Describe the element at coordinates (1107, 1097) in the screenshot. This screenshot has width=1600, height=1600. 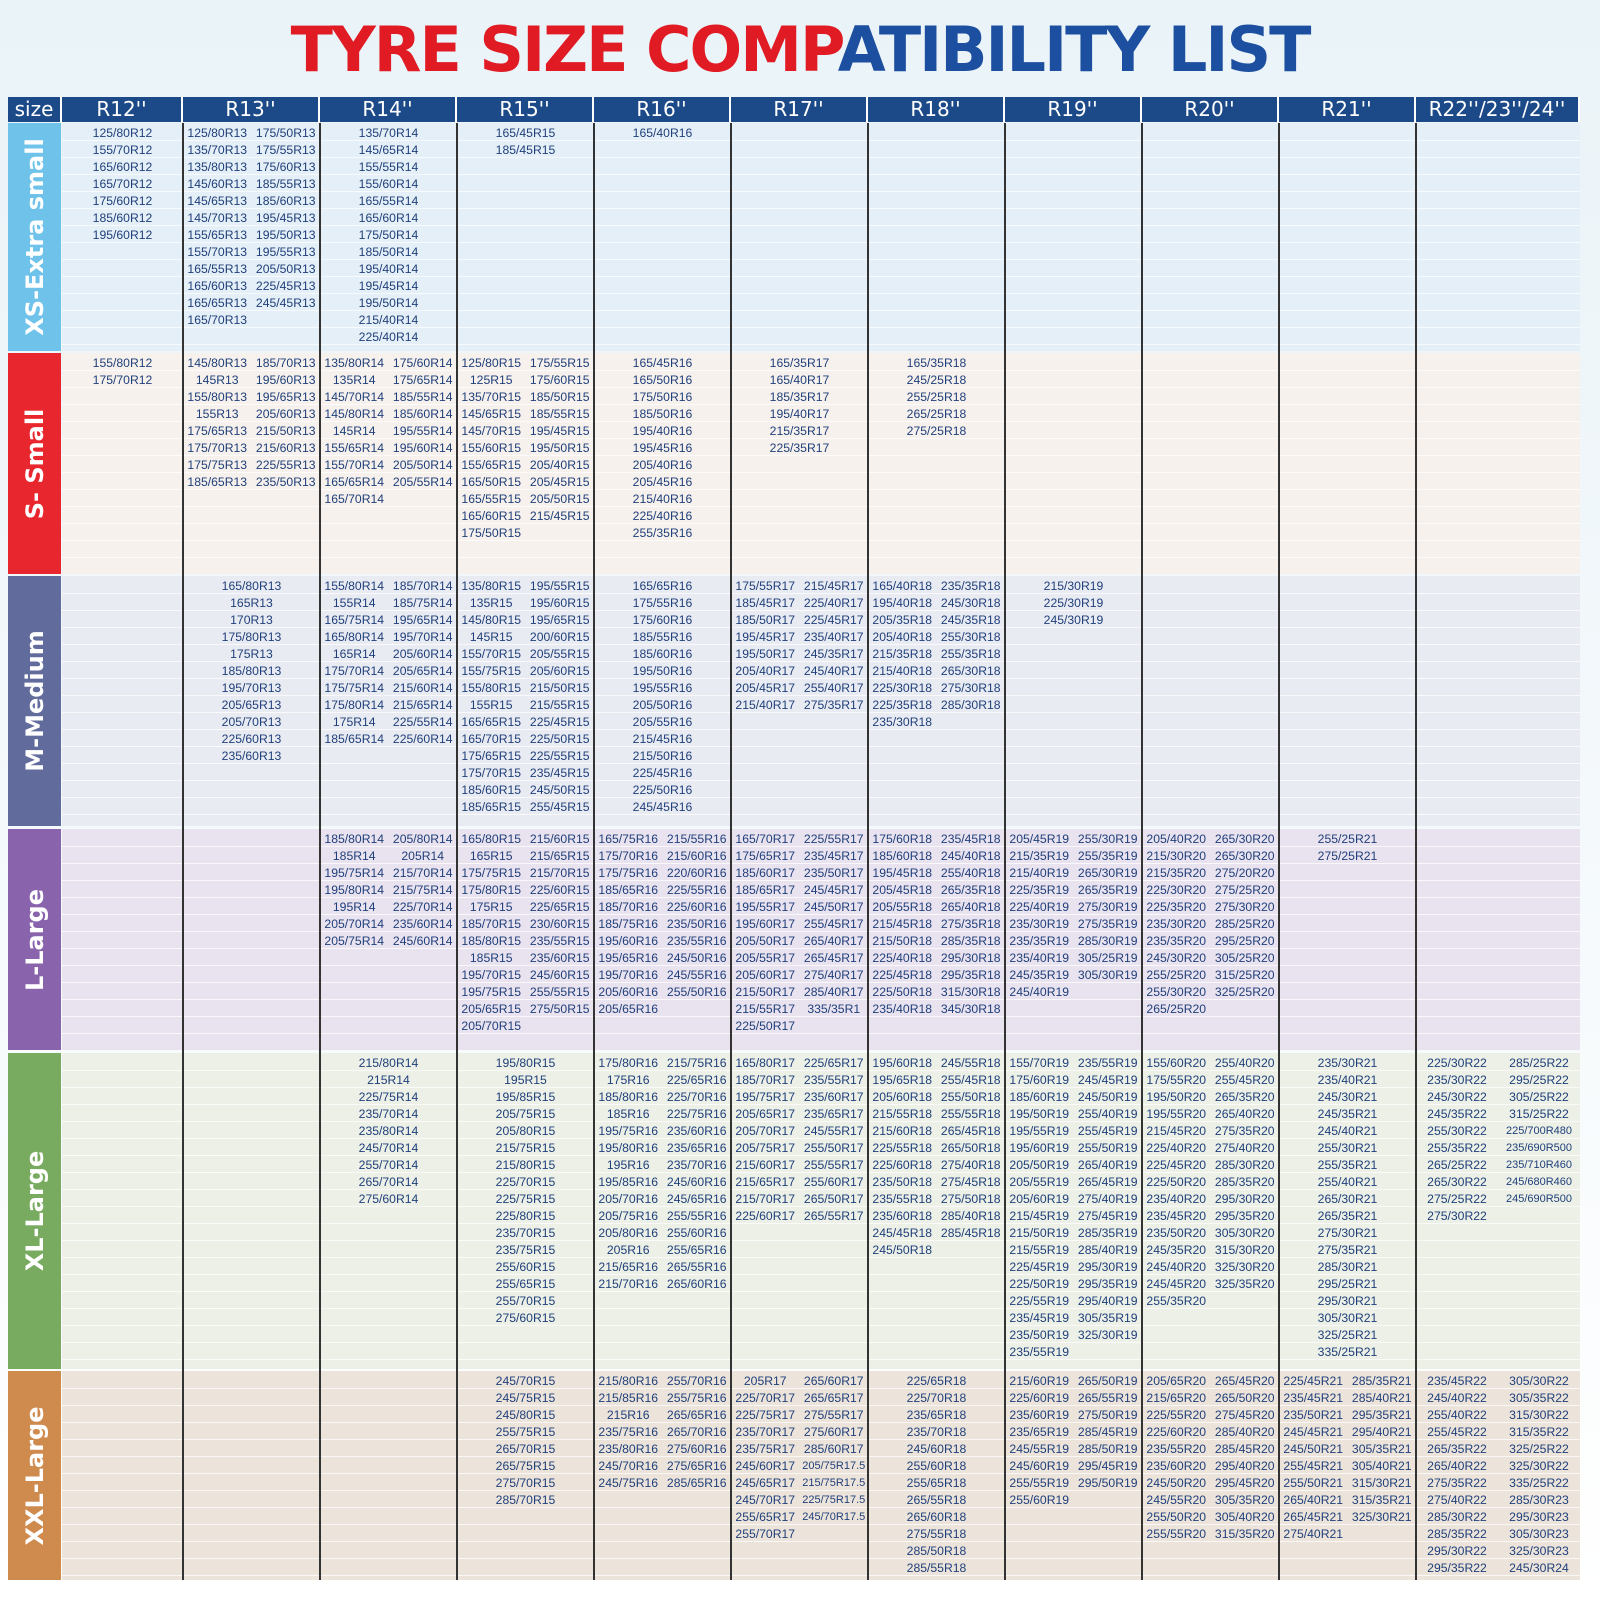
I see `tyre-size: 245/50R19` at that location.